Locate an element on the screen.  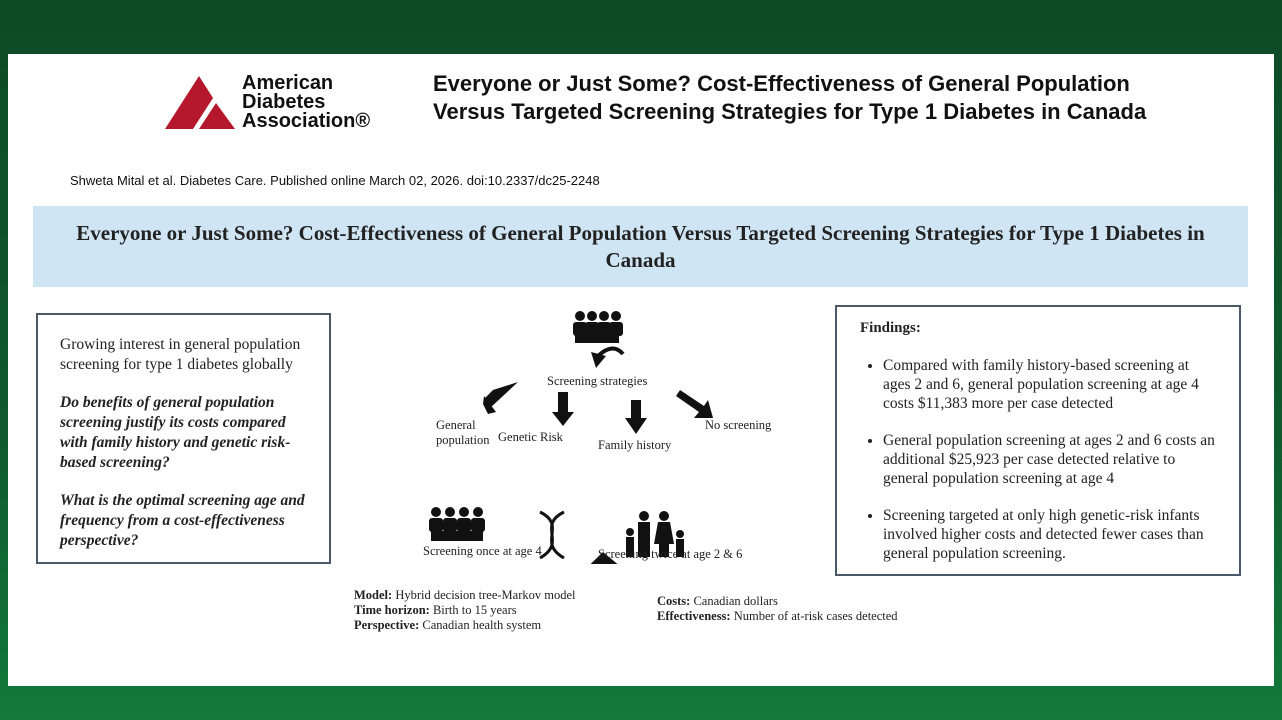
branch-label: General population is located at coordinates (463, 432).